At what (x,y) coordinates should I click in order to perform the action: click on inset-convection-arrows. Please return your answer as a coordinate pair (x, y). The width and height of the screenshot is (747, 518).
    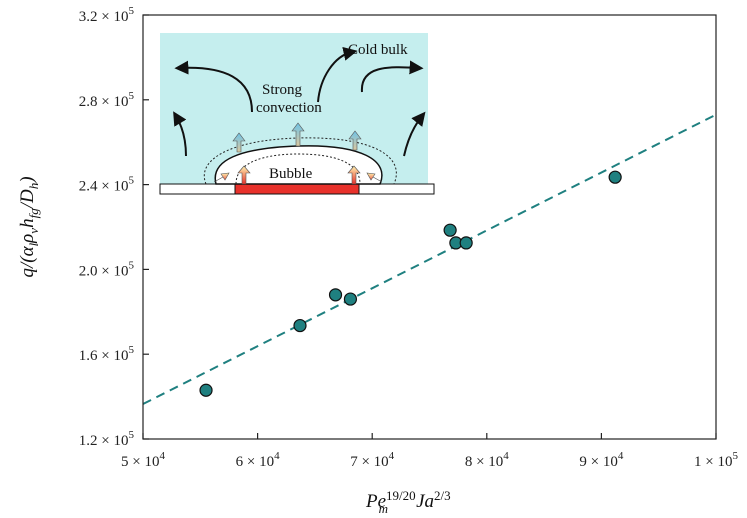
    Looking at the image, I should click on (297, 137).